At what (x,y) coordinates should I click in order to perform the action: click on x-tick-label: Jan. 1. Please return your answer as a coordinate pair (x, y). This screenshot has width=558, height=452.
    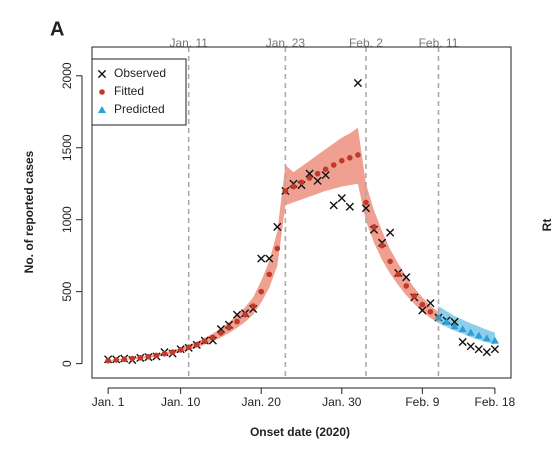
    Looking at the image, I should click on (108, 402).